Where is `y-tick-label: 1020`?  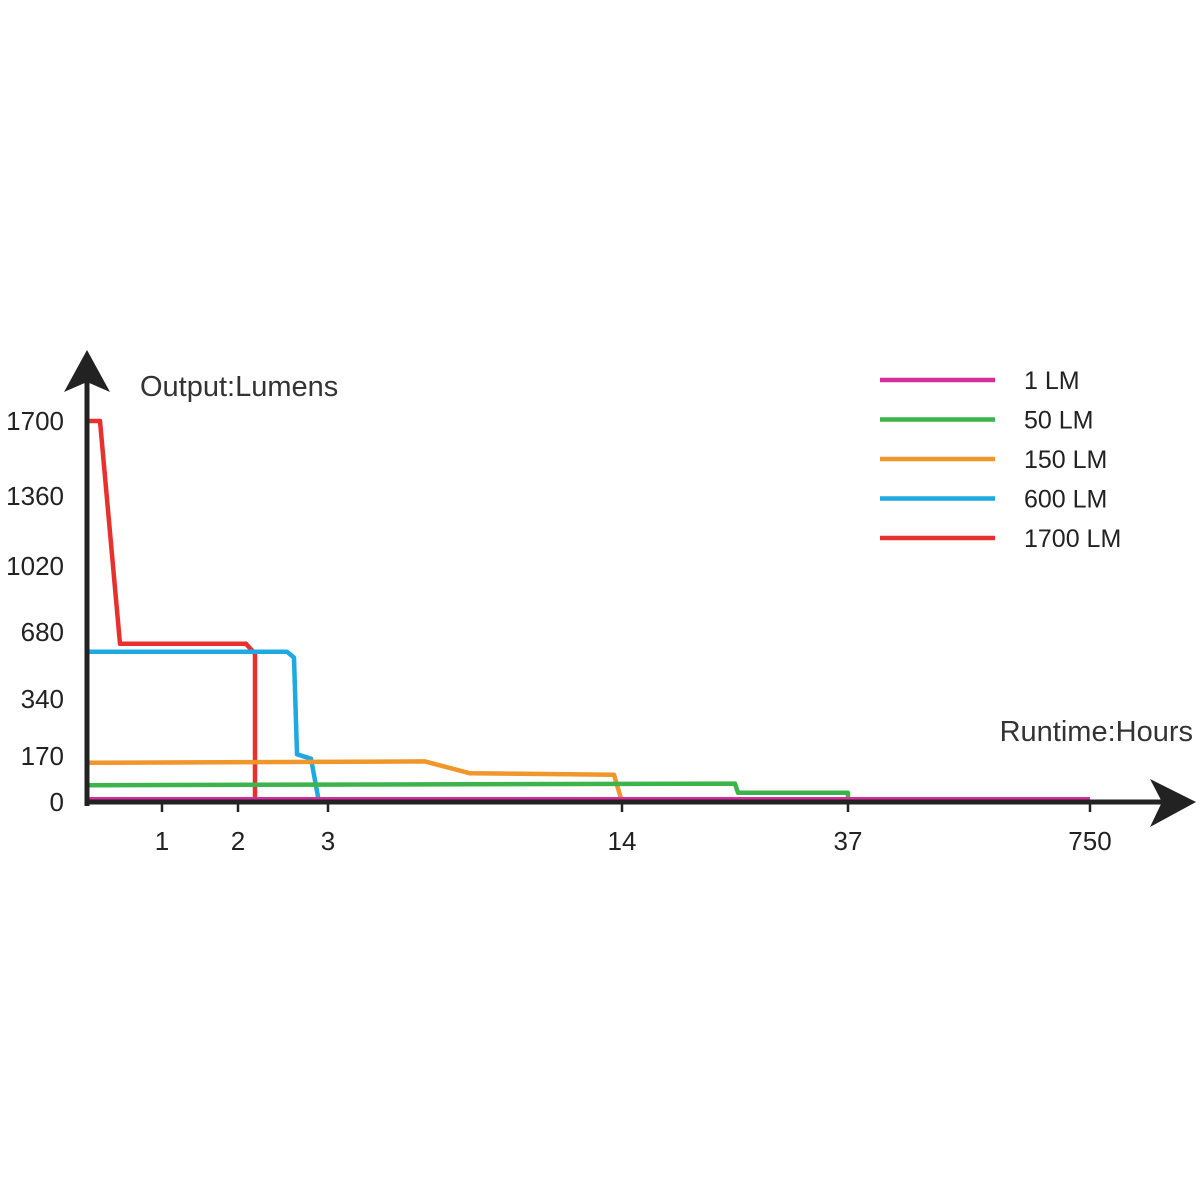 y-tick-label: 1020 is located at coordinates (35, 566).